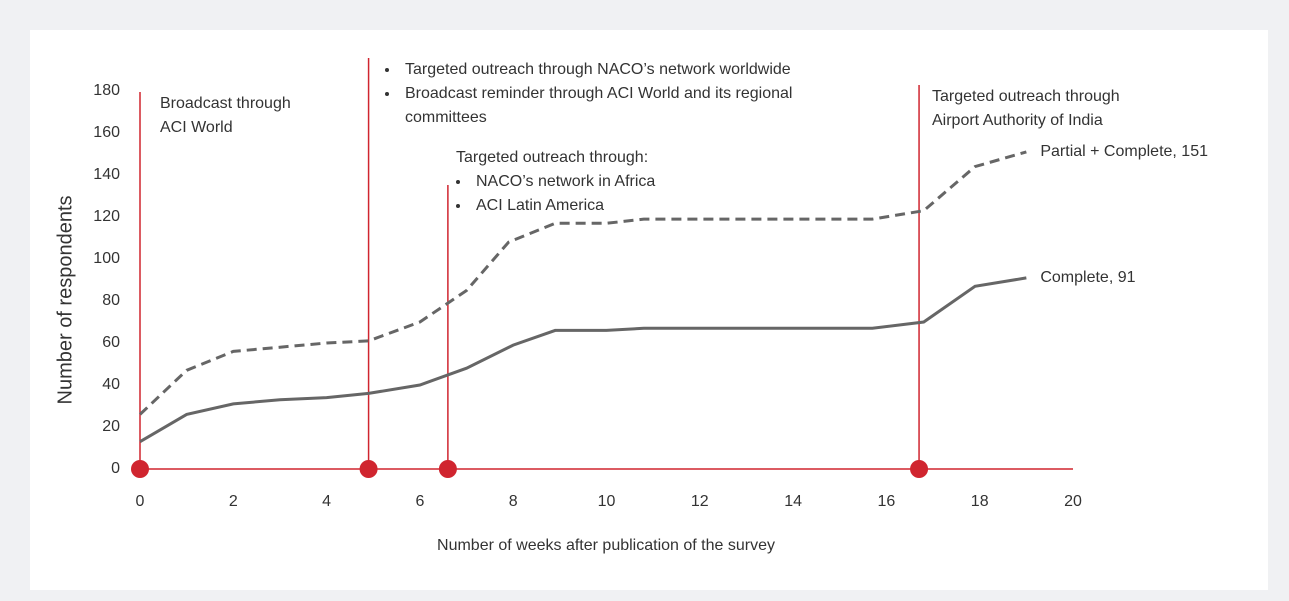 The image size is (1289, 601). Describe the element at coordinates (700, 501) in the screenshot. I see `x-tick-label: 12` at that location.